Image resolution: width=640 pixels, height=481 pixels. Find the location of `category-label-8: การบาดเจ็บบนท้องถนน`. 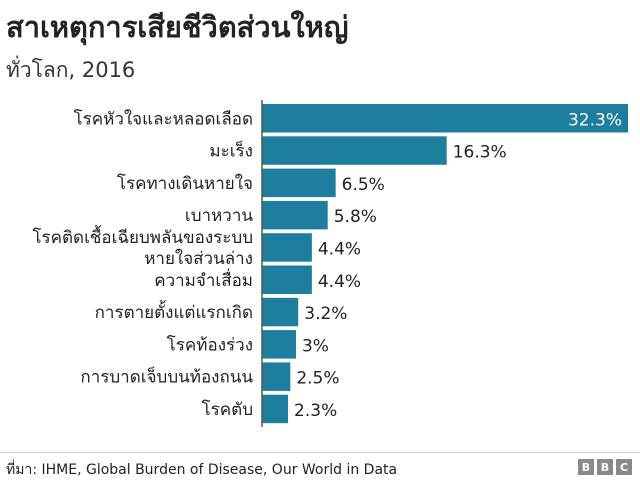

category-label-8: การบาดเจ็บบนท้องถนน is located at coordinates (166, 377).